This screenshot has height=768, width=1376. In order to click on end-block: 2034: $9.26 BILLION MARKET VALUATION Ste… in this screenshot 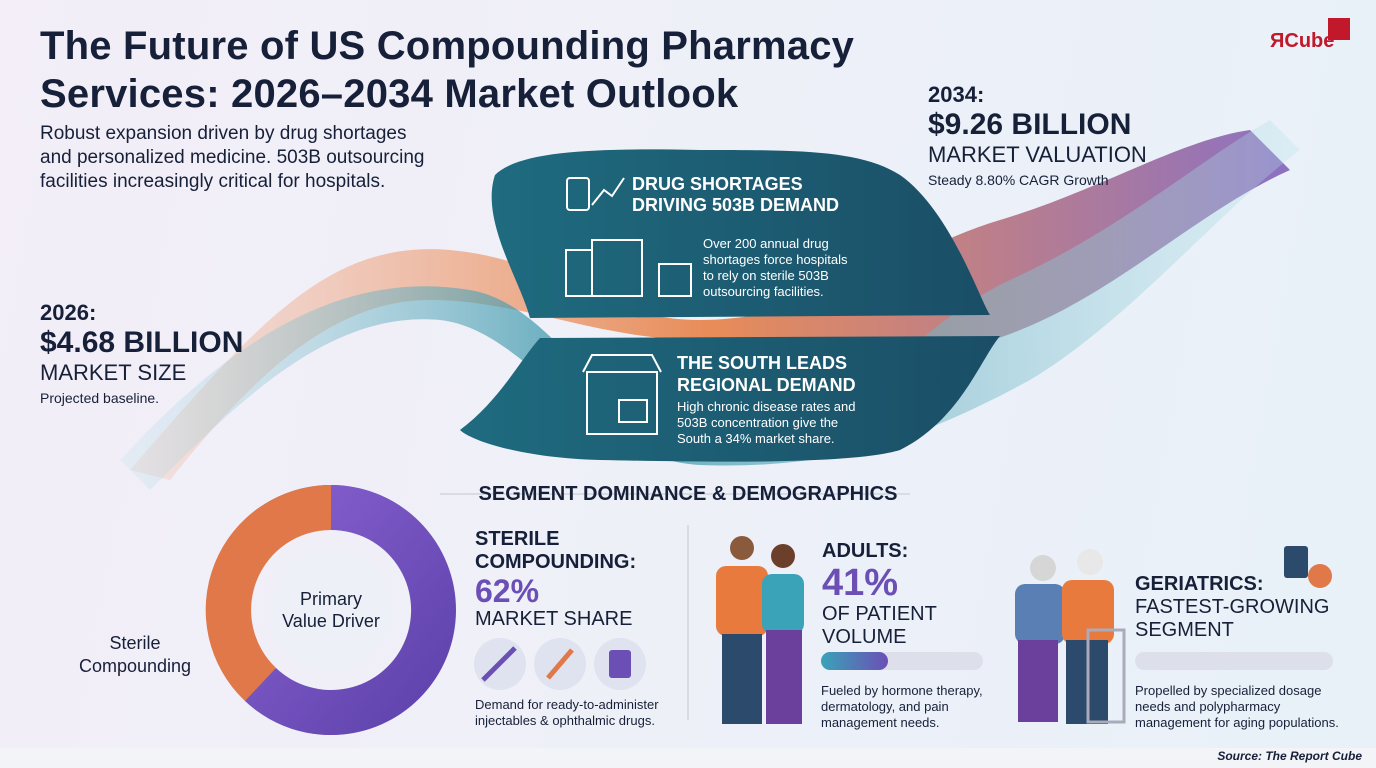, I will do `click(1037, 135)`.